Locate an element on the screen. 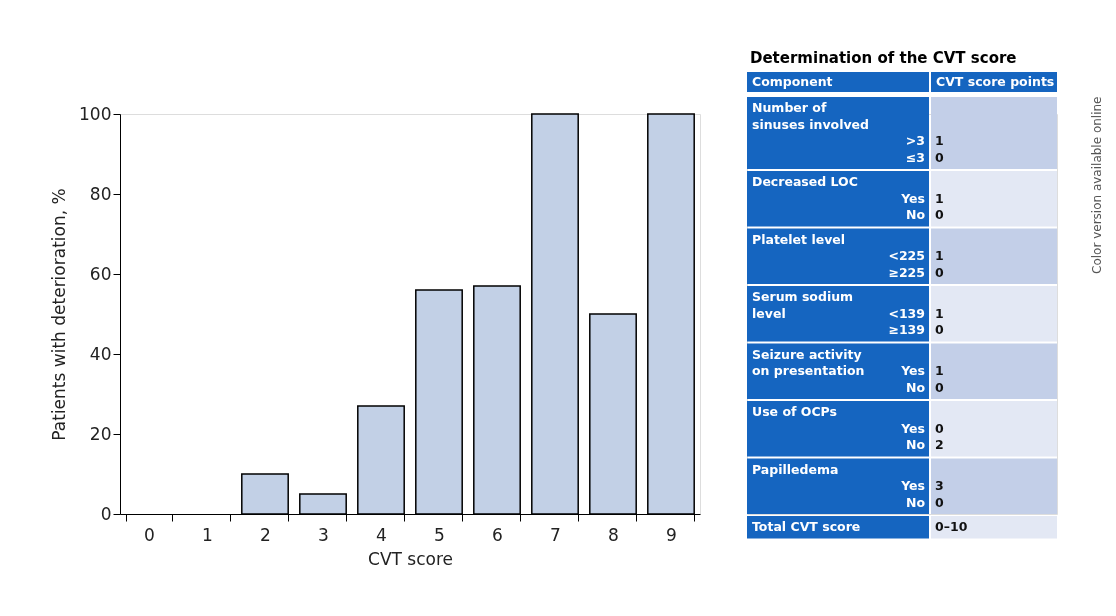  y-tick-label: 40 is located at coordinates (100, 353).